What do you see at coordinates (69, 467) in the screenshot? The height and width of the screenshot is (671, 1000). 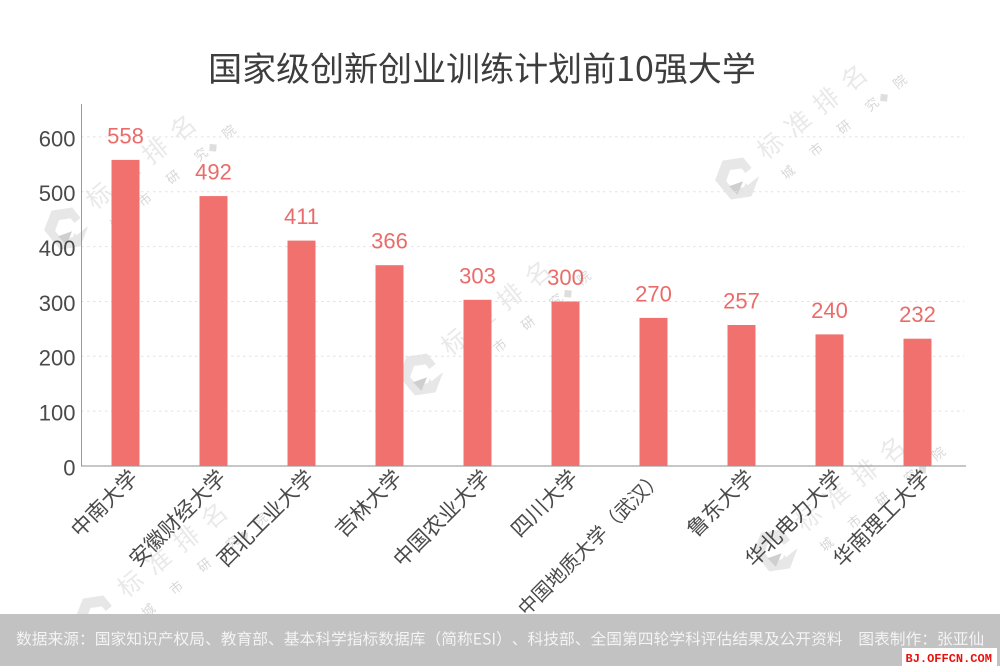 I see `svg-text: 0` at bounding box center [69, 467].